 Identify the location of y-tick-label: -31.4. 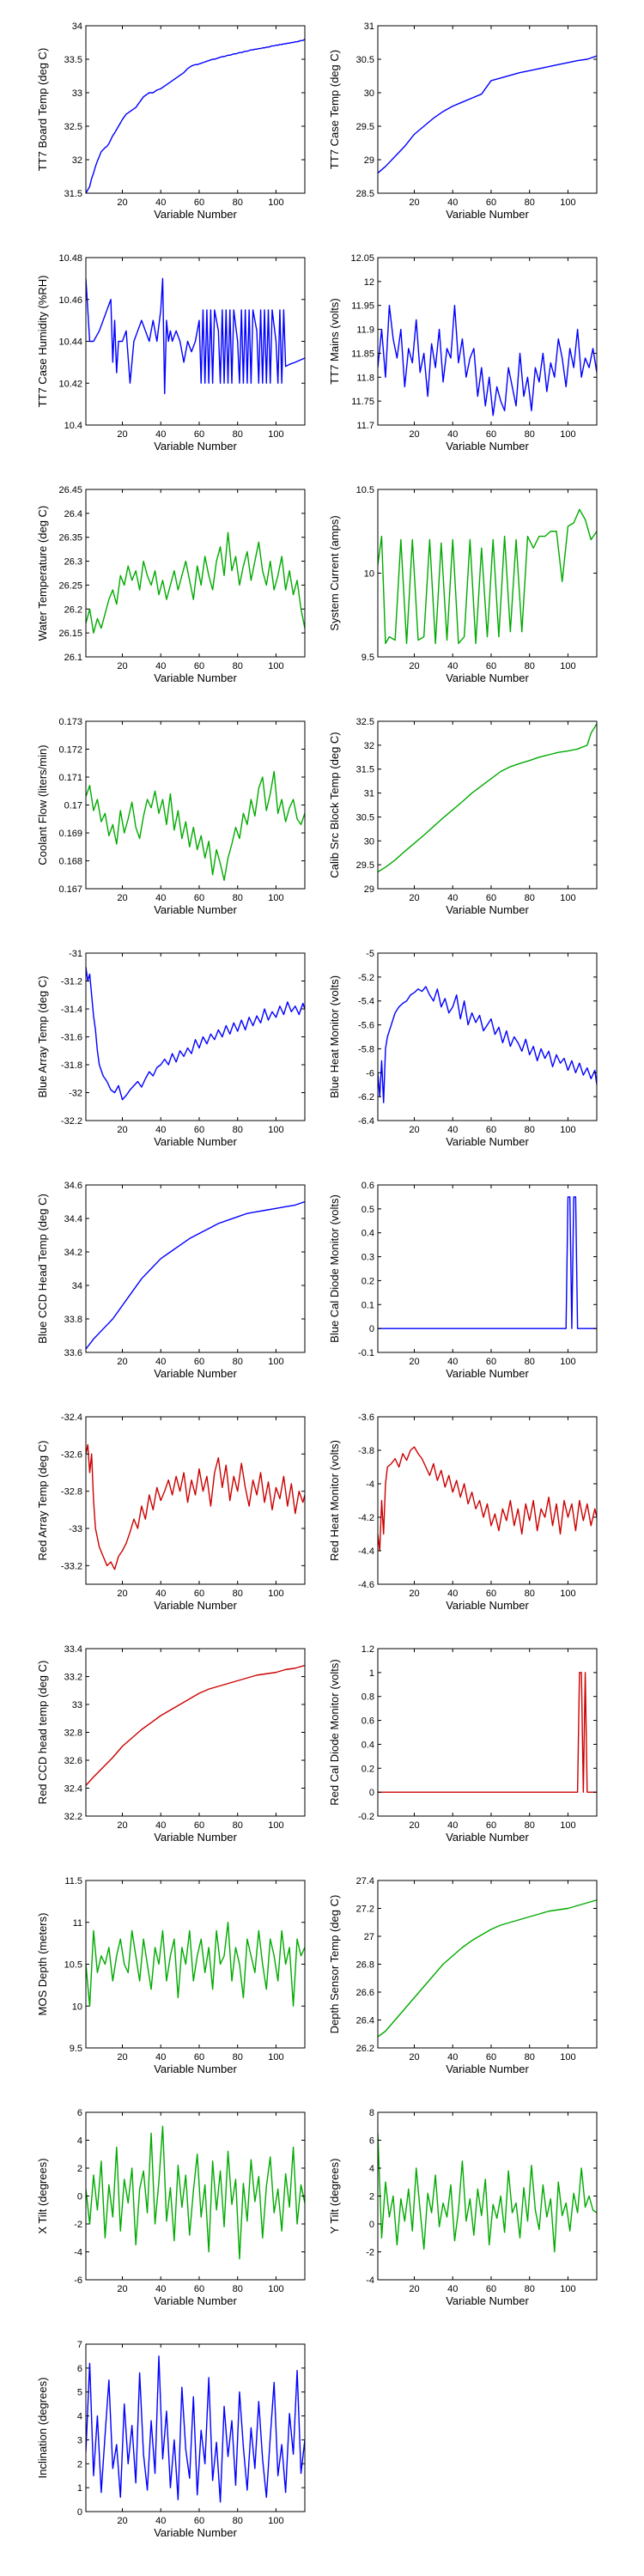
(71, 1010).